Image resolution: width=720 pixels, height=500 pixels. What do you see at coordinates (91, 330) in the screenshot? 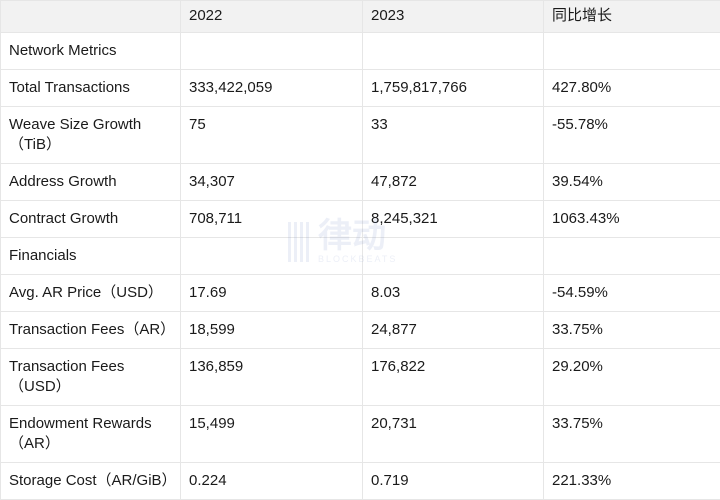
I see `row-label: Transaction Fees（AR）` at bounding box center [91, 330].